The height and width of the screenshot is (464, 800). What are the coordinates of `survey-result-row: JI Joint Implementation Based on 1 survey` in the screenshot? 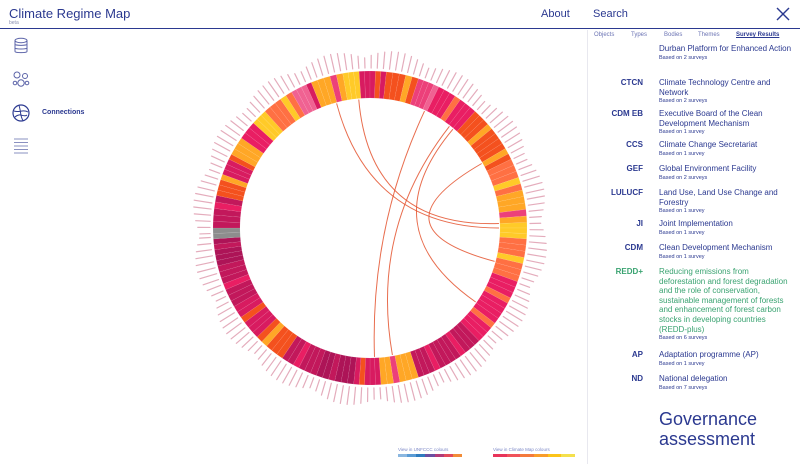 It's located at (694, 231).